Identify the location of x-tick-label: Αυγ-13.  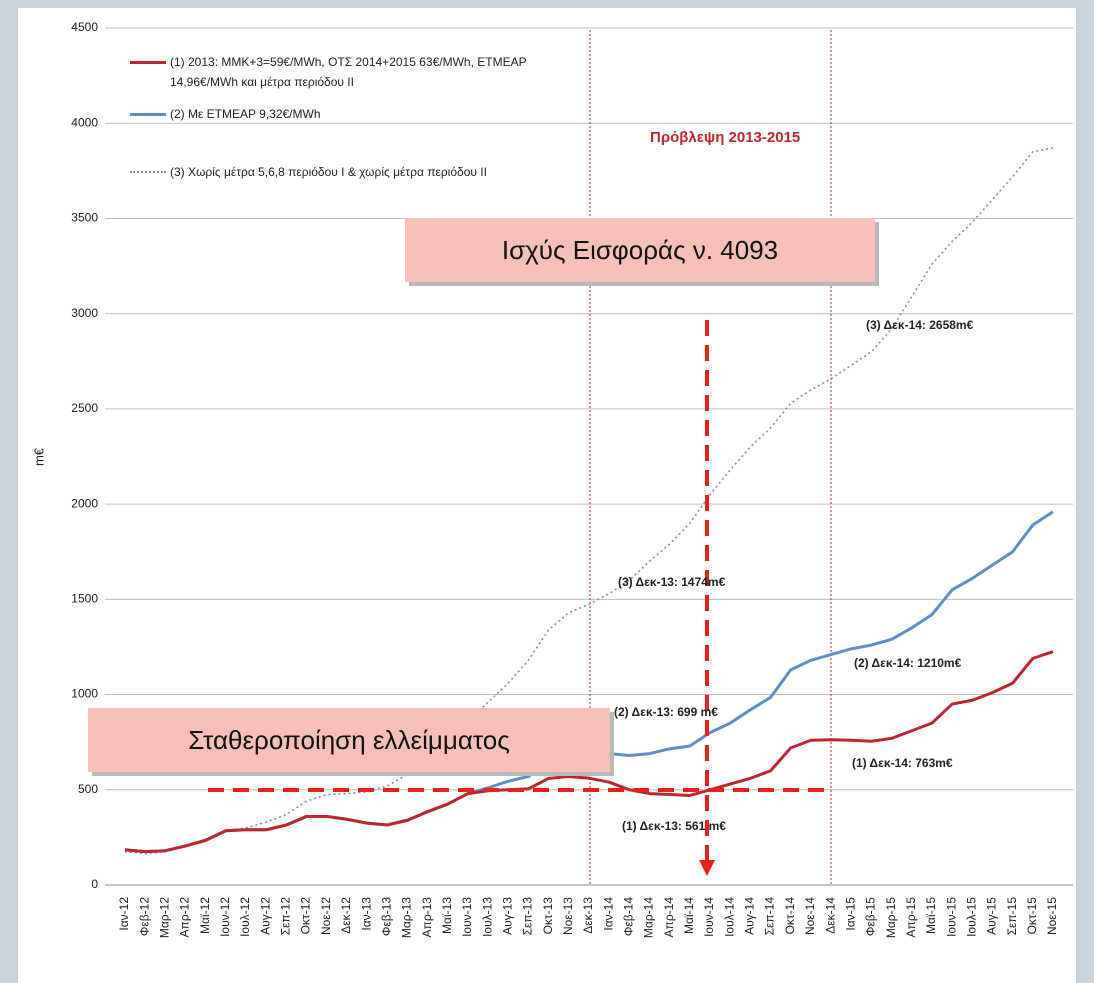
(507, 916).